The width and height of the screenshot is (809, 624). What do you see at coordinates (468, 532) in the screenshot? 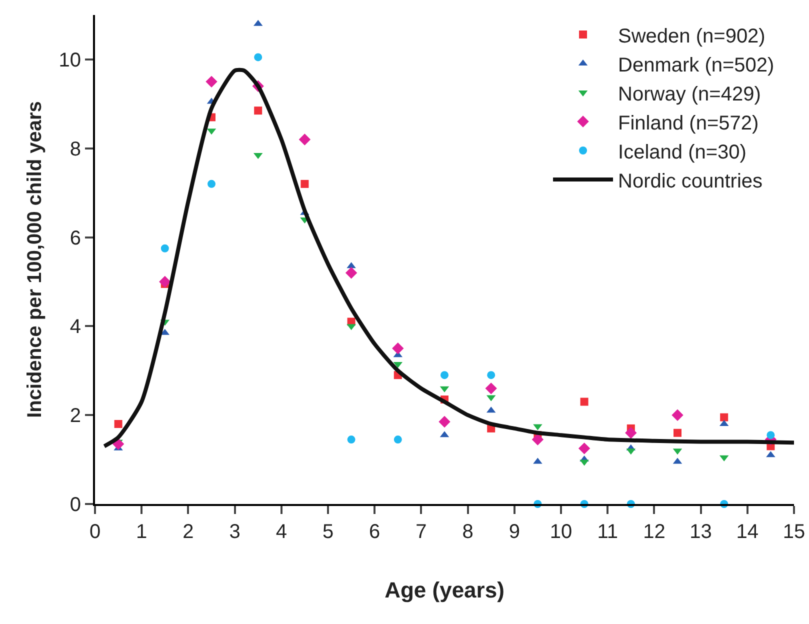
I see `x-tick-label: 8` at bounding box center [468, 532].